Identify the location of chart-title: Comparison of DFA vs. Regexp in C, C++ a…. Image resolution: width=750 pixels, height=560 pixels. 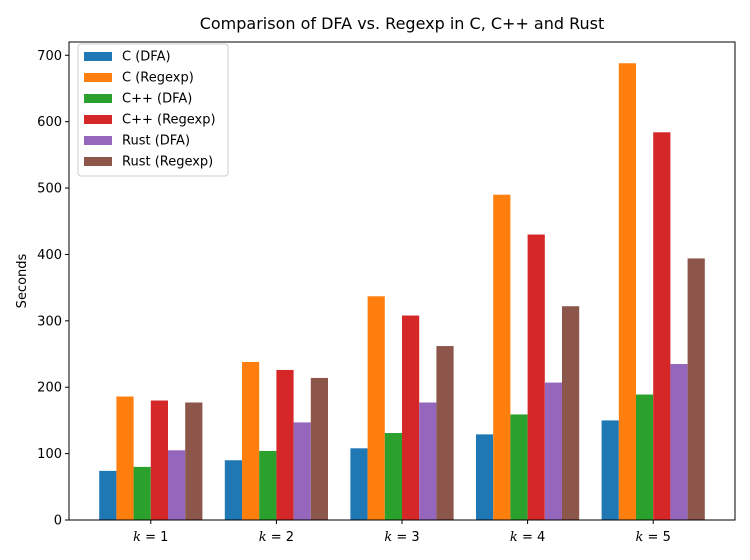
(402, 23).